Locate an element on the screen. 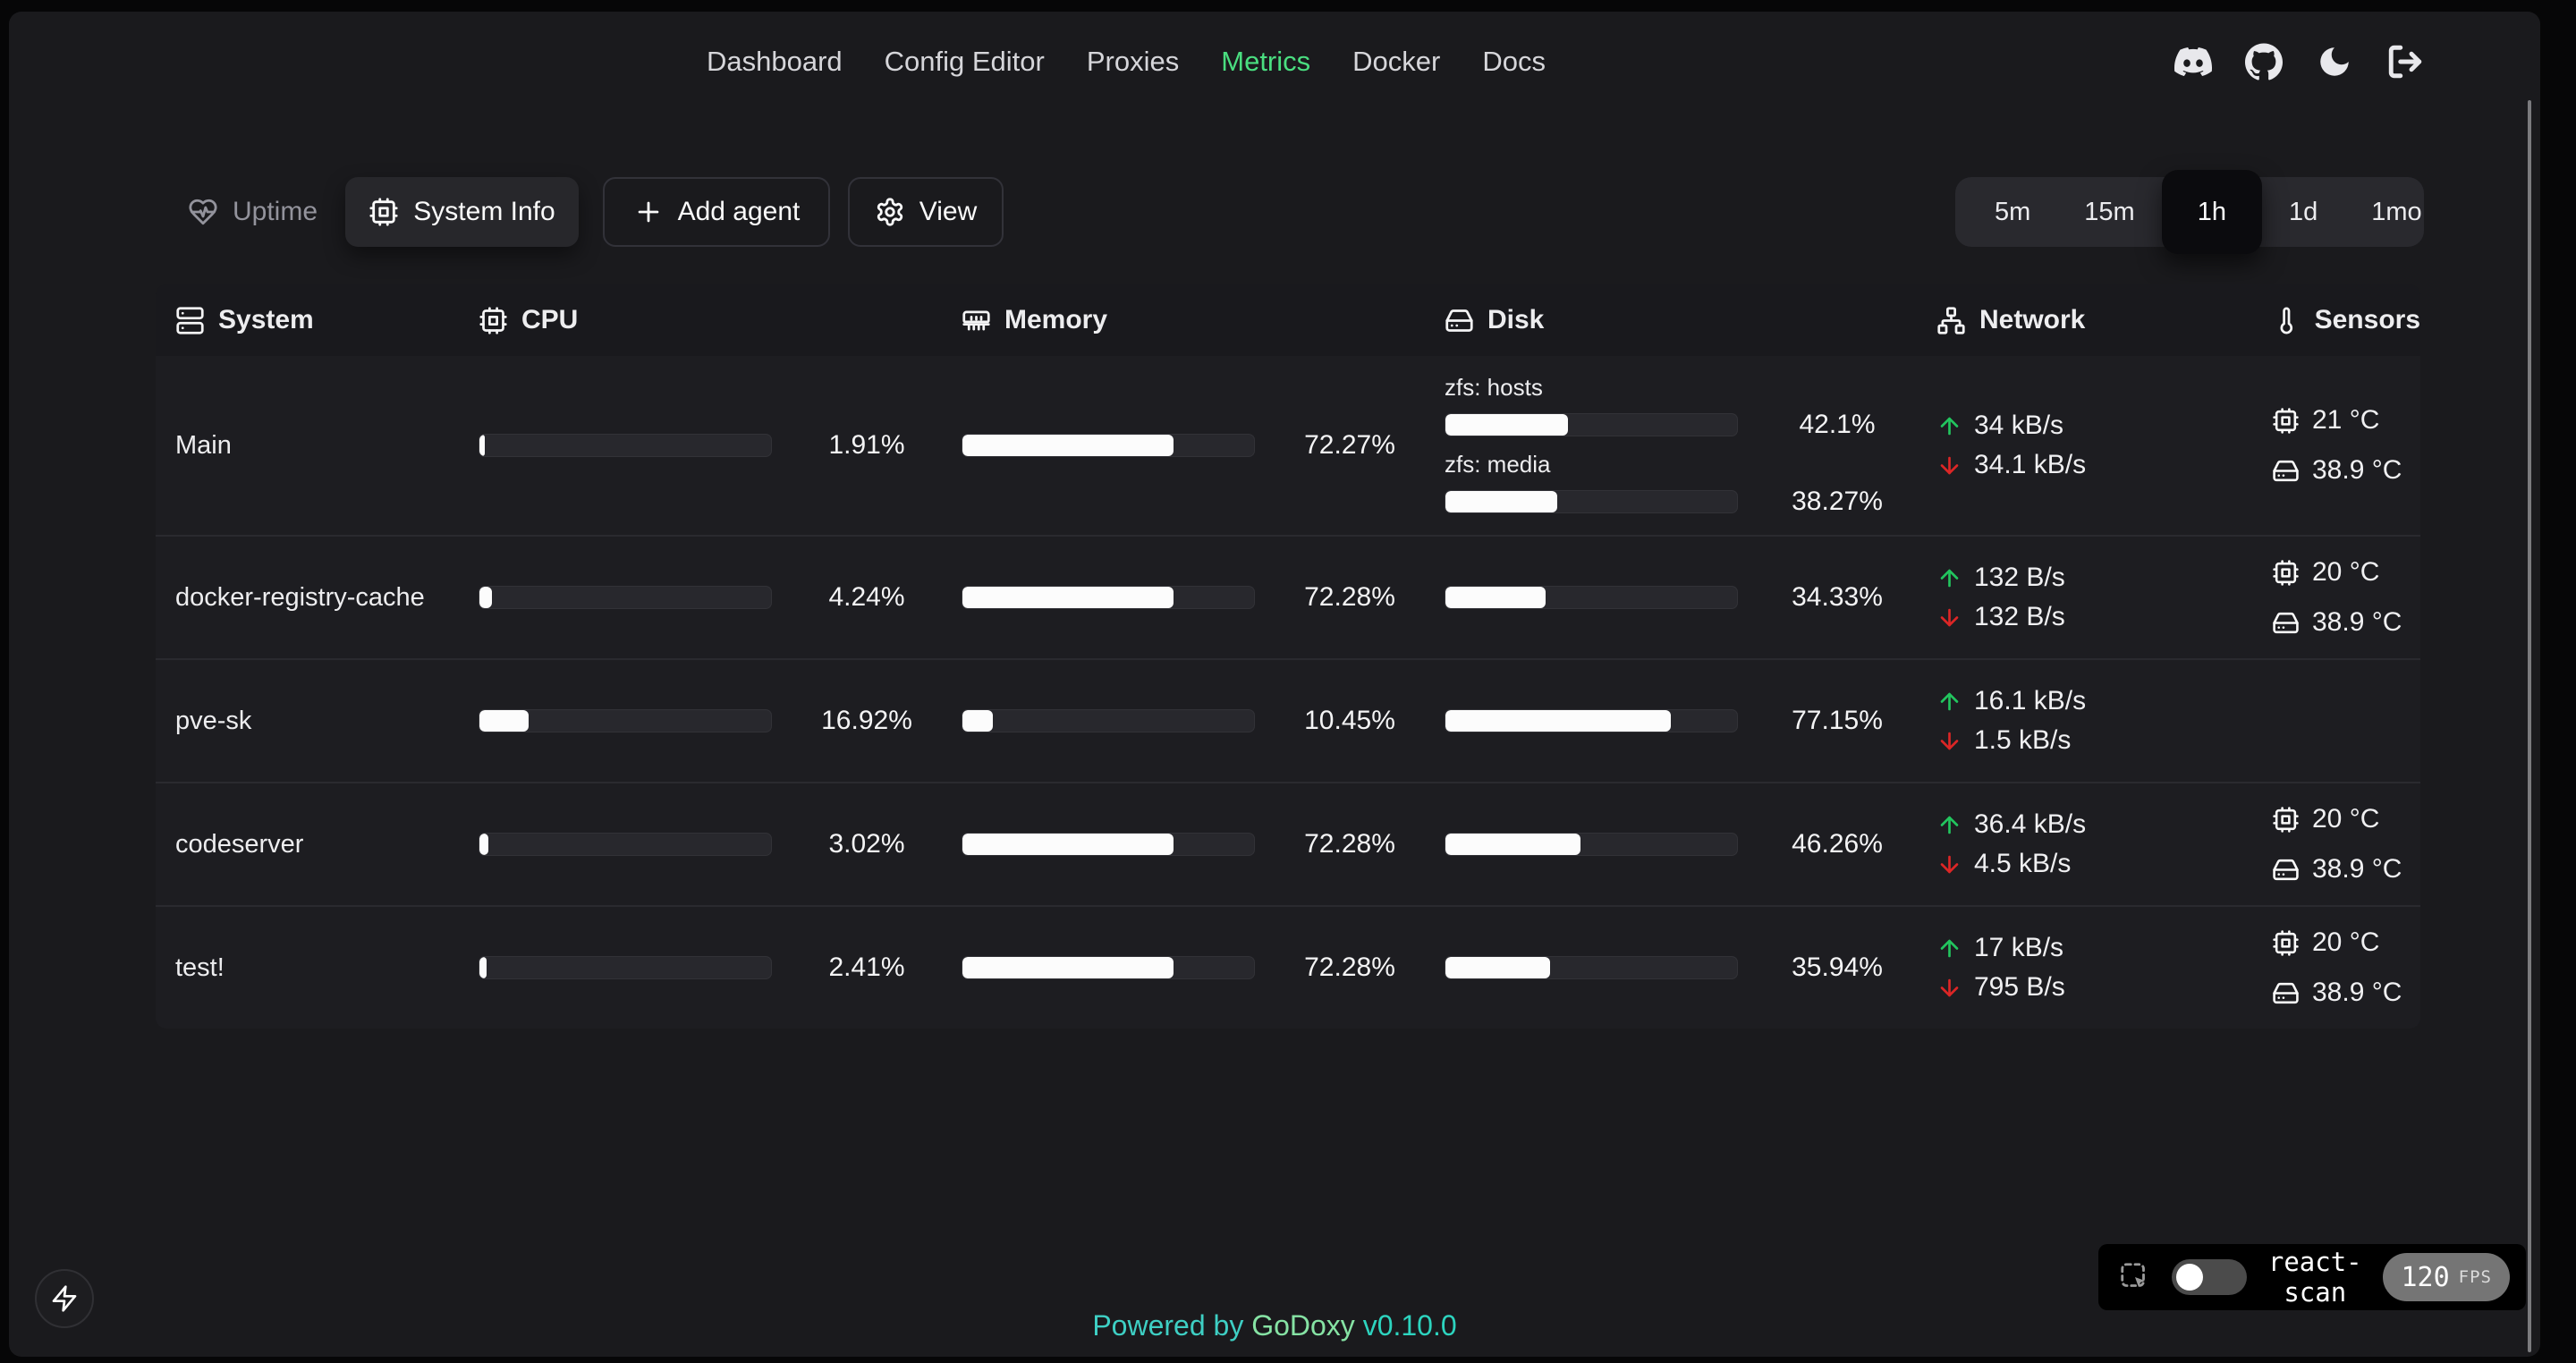  view-button: View is located at coordinates (926, 212).